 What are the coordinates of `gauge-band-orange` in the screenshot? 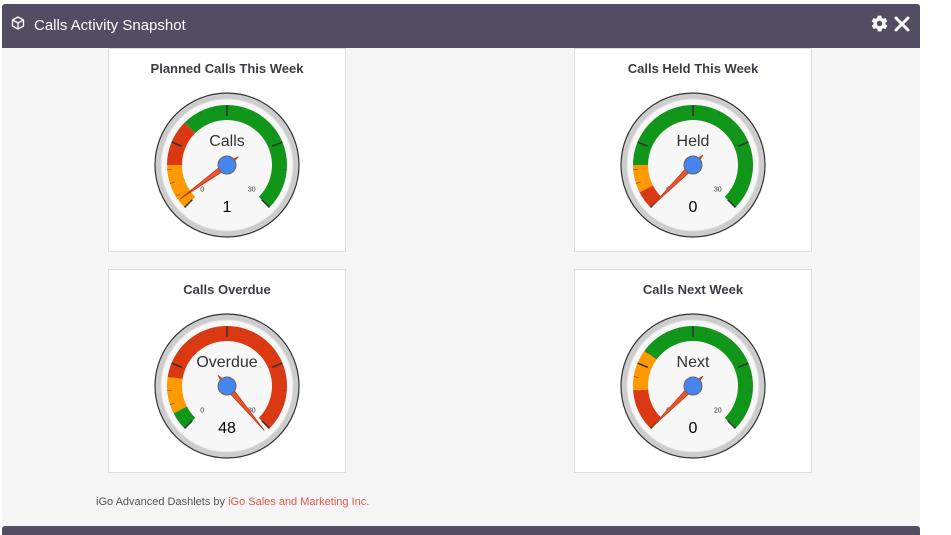 It's located at (645, 370).